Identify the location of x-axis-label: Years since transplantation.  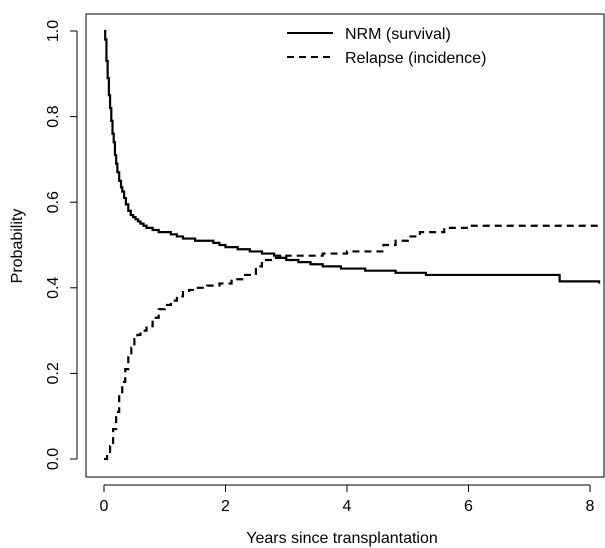
(342, 538).